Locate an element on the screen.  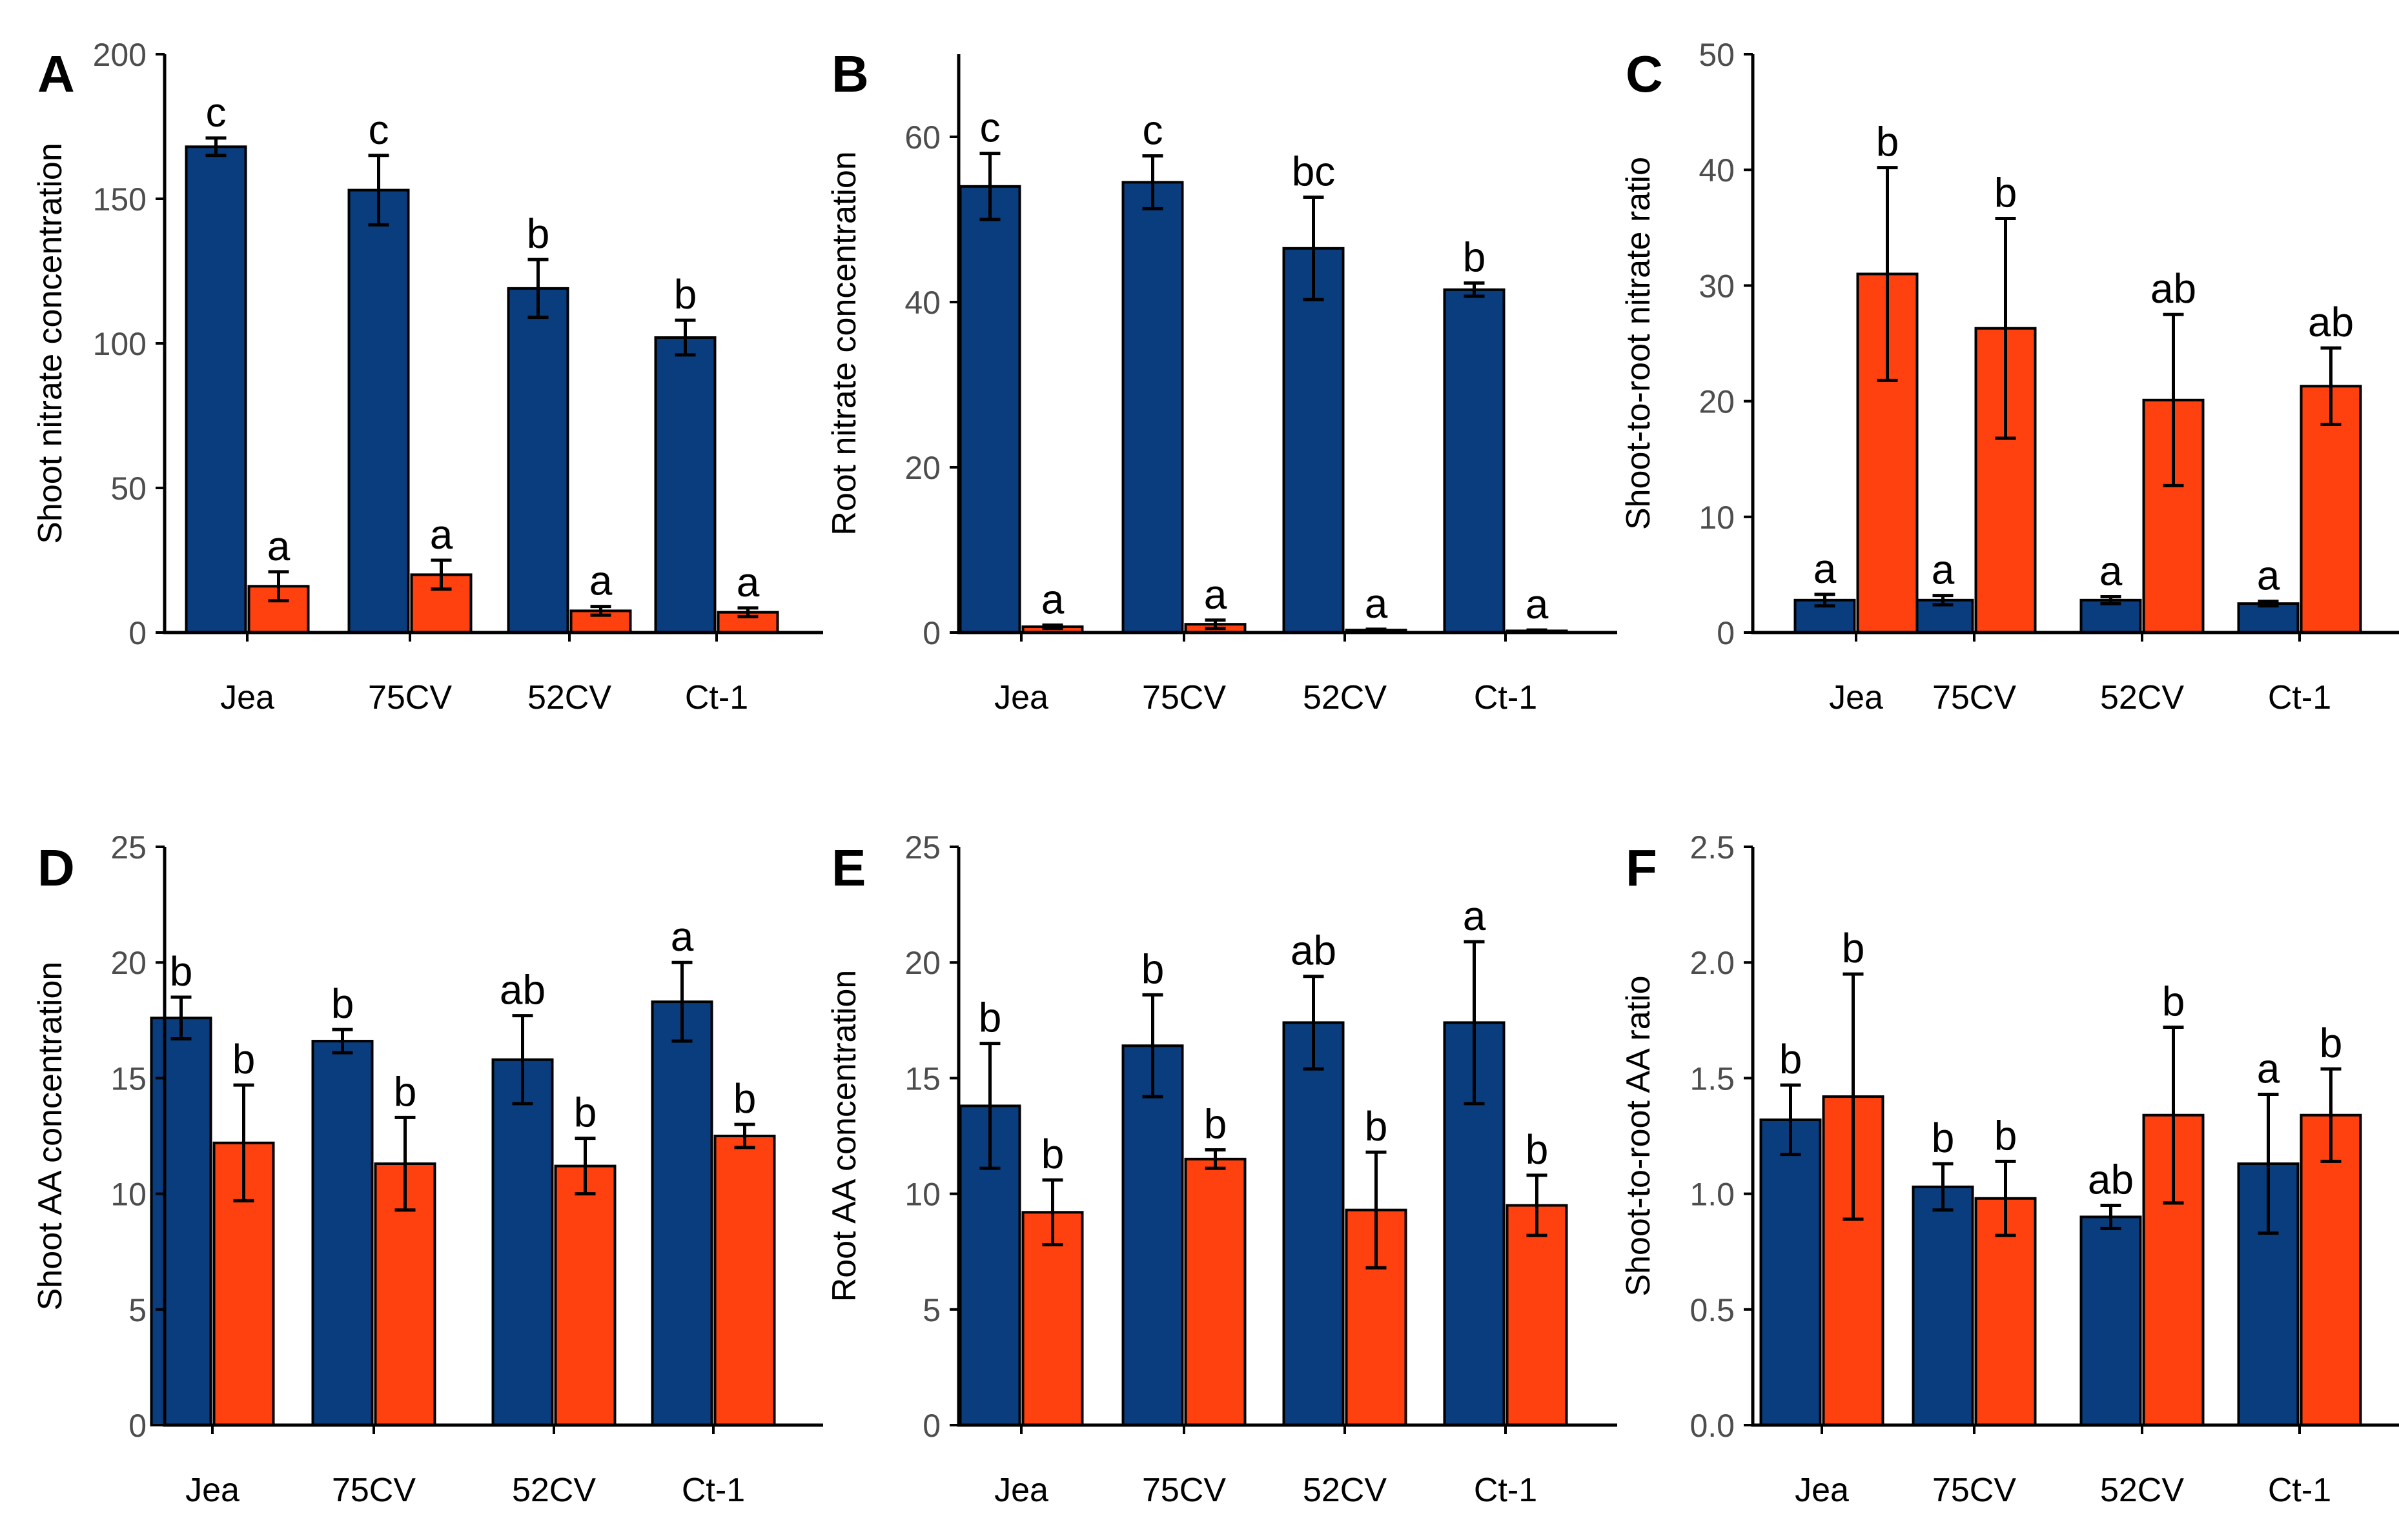
panel-d-sig-letter-0-0: b is located at coordinates (181, 971).